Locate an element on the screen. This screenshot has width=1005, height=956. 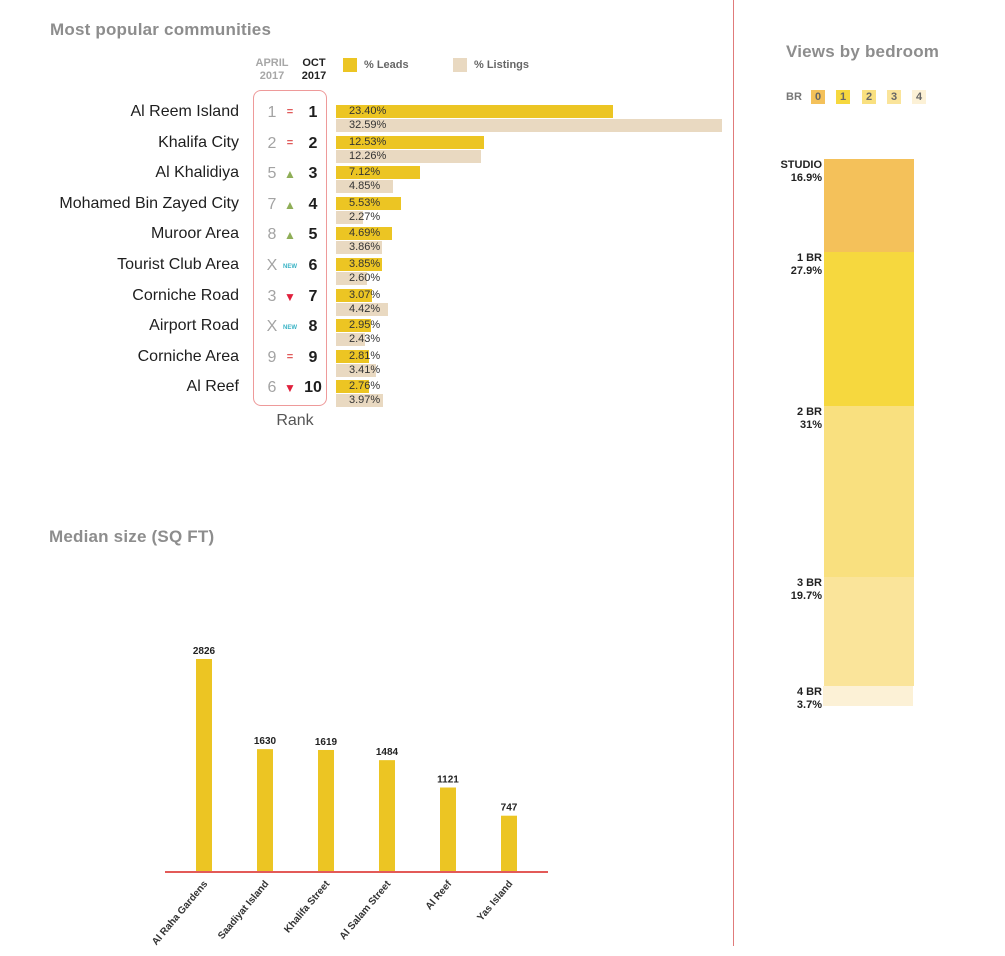
april-2017-header: APRIL 2017 is located at coordinates (272, 69).